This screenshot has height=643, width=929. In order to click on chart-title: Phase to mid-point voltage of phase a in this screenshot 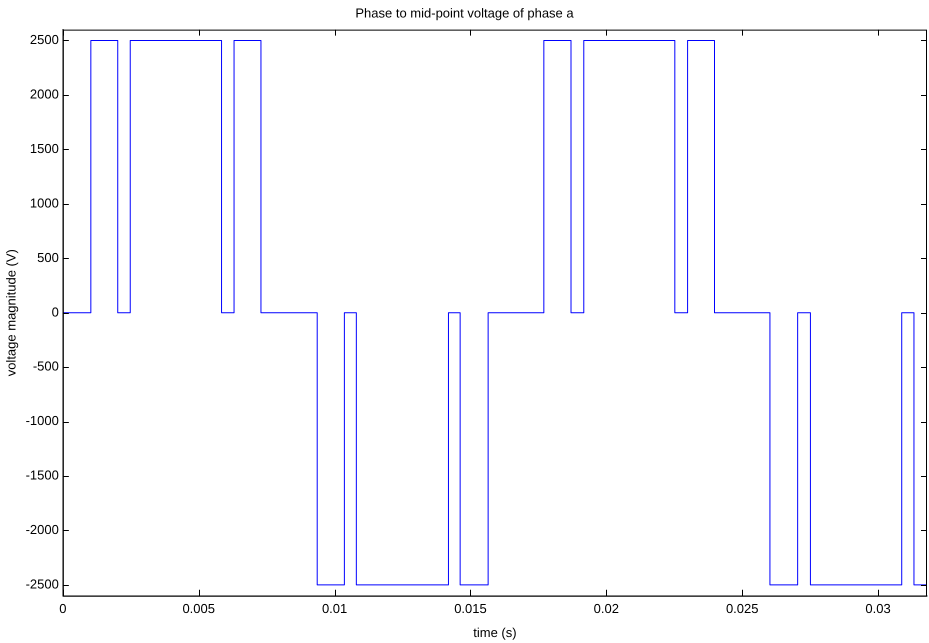, I will do `click(464, 12)`.